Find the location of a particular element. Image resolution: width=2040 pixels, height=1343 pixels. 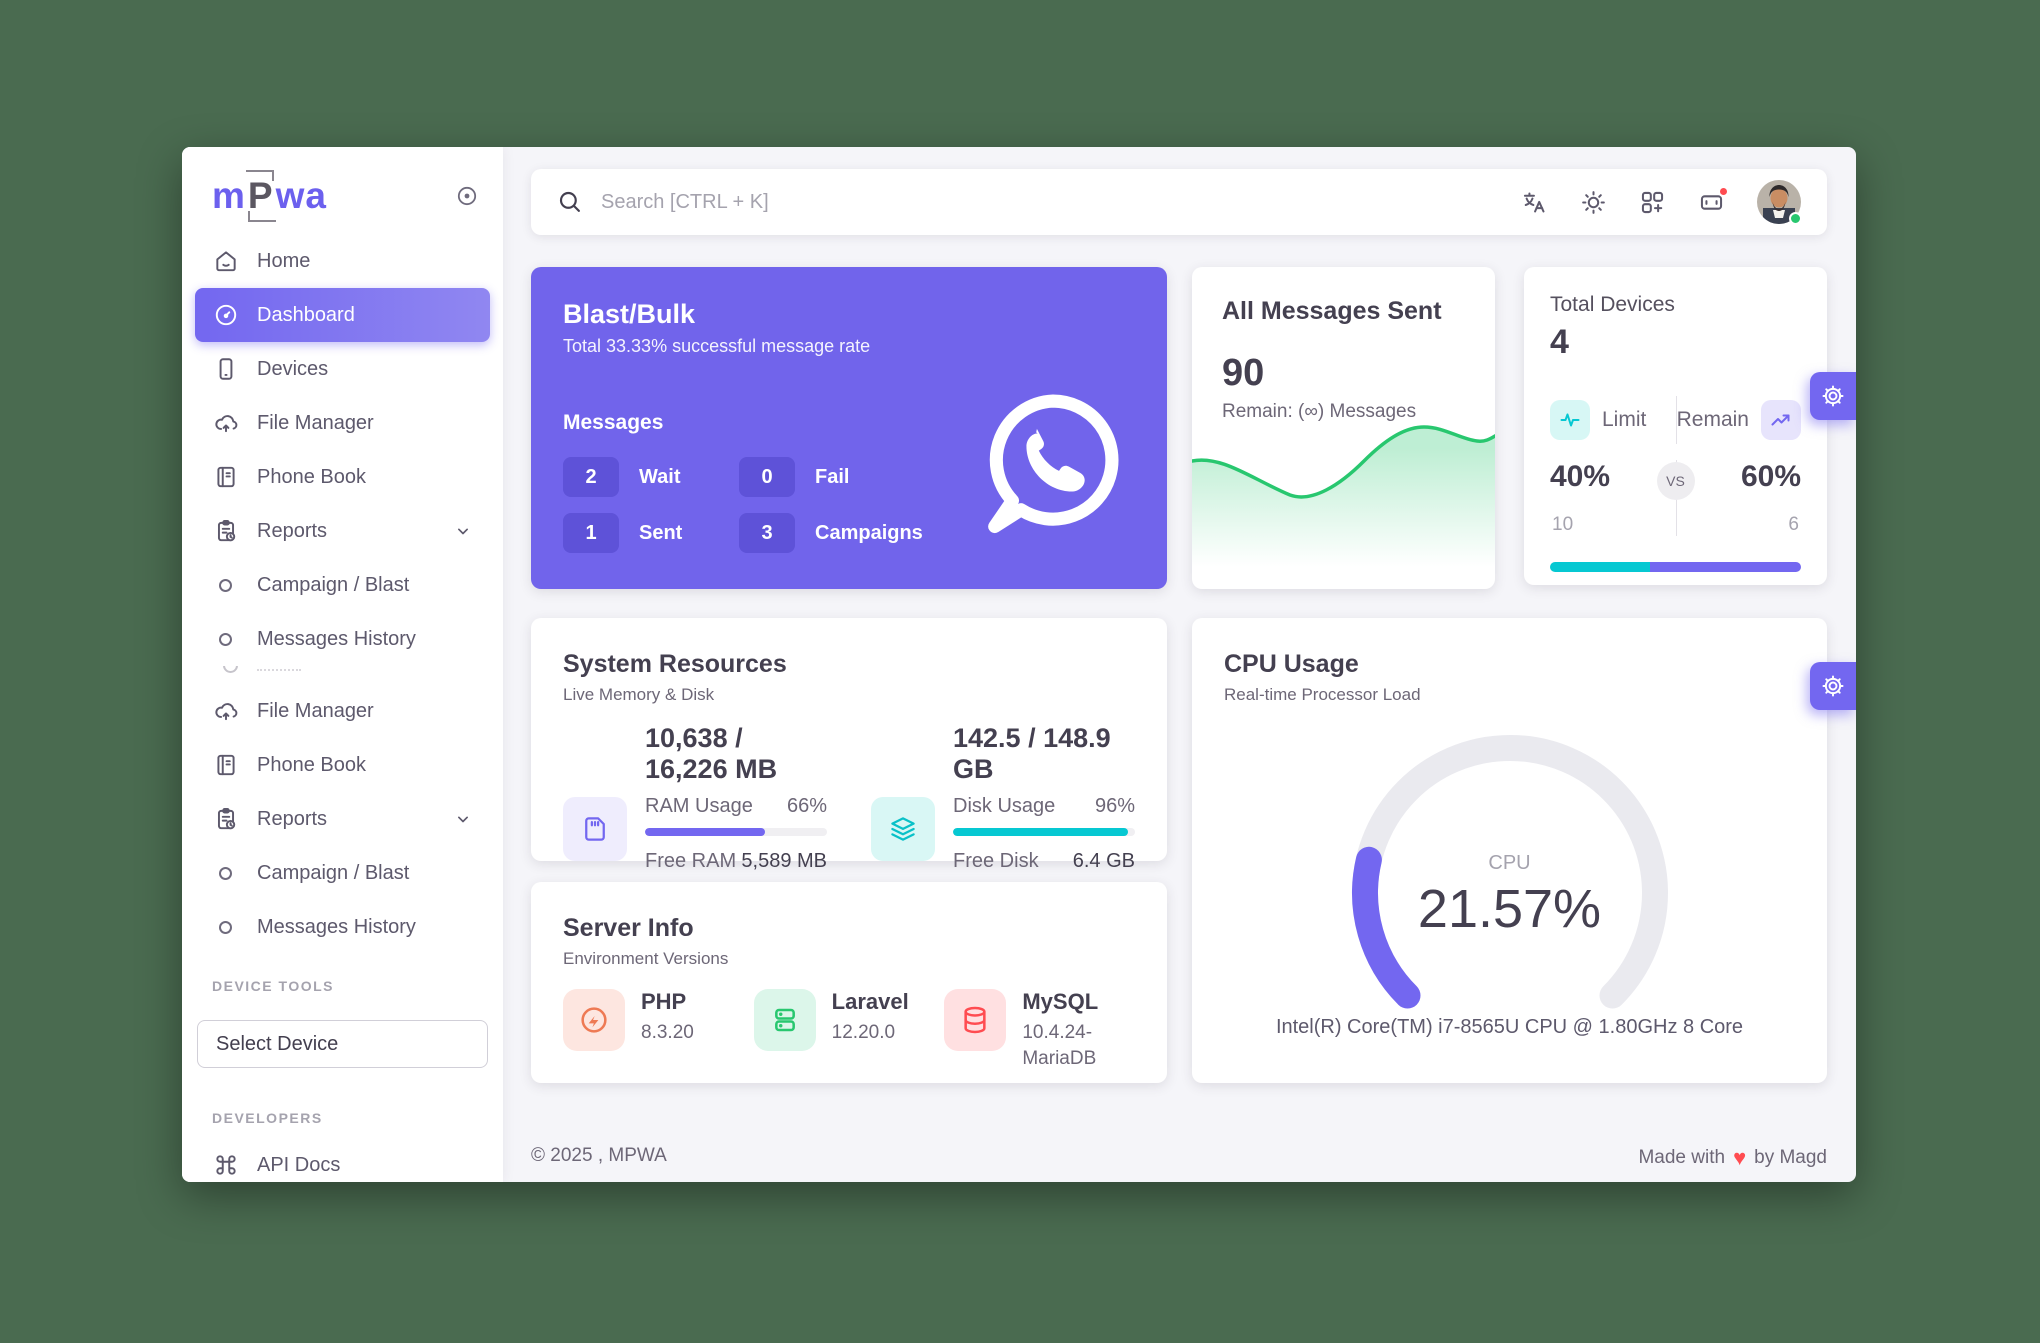

ram-progress-track is located at coordinates (736, 832).